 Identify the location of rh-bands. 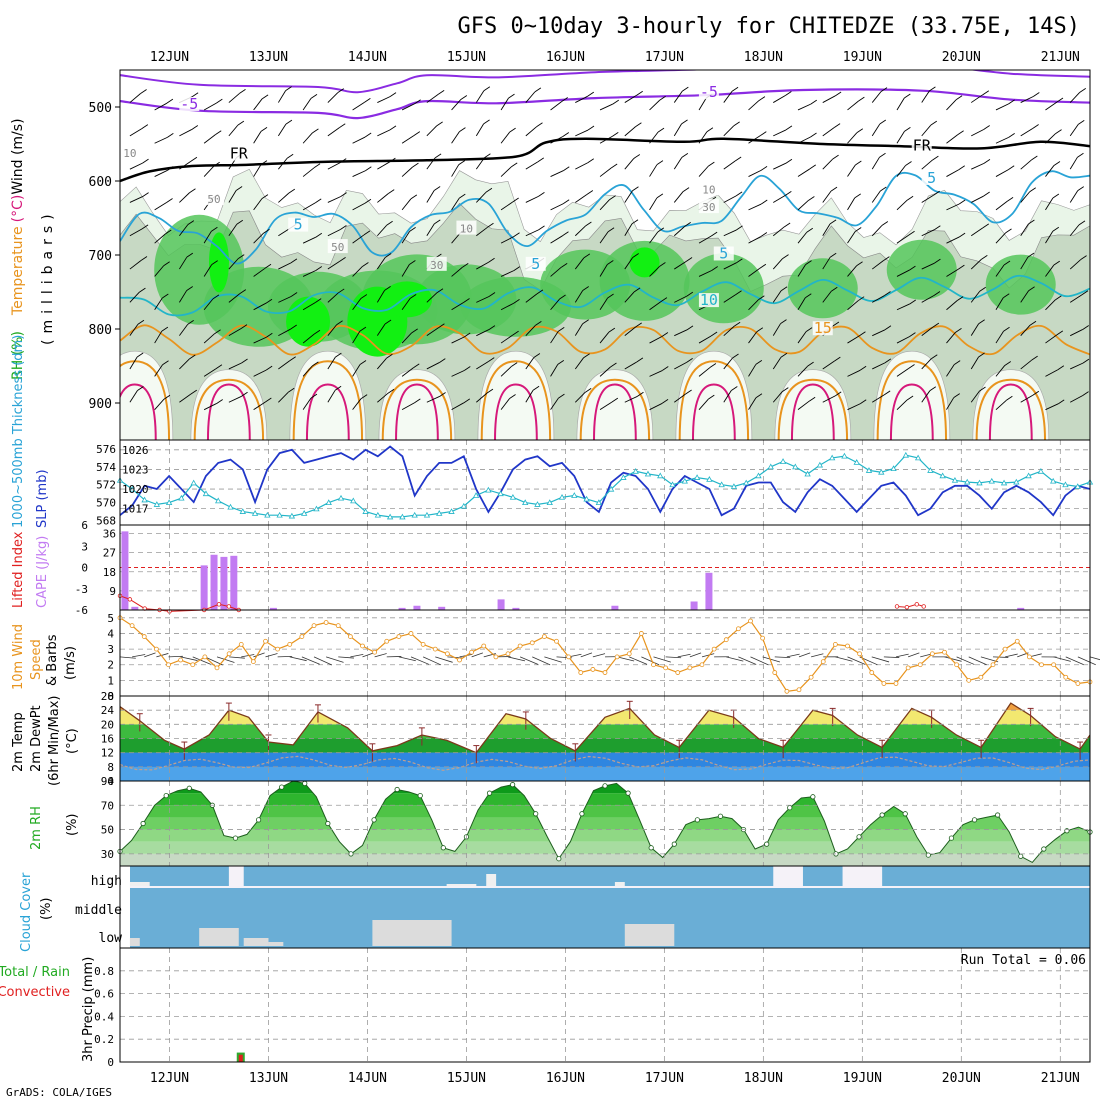
(605, 823).